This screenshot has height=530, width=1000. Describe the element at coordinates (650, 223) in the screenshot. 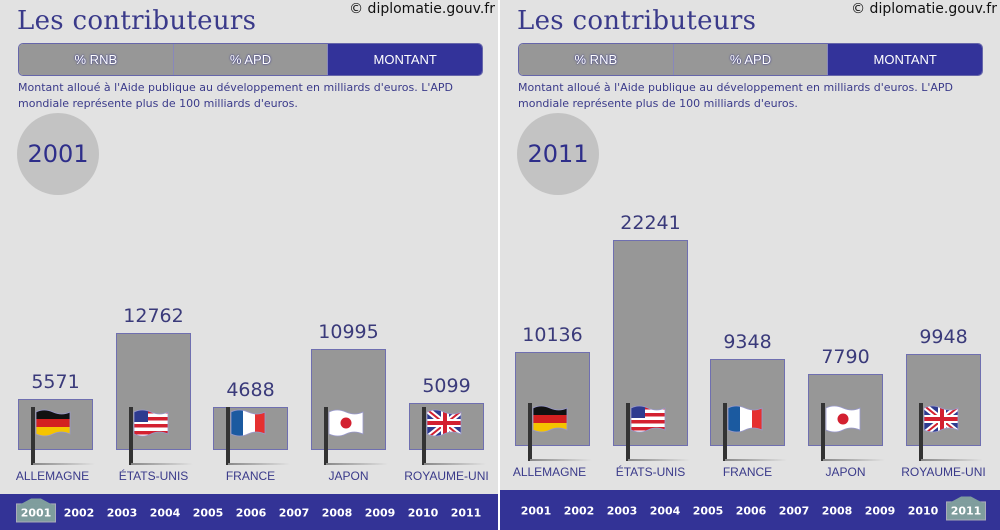

I see `bar-value-label: 22241` at that location.